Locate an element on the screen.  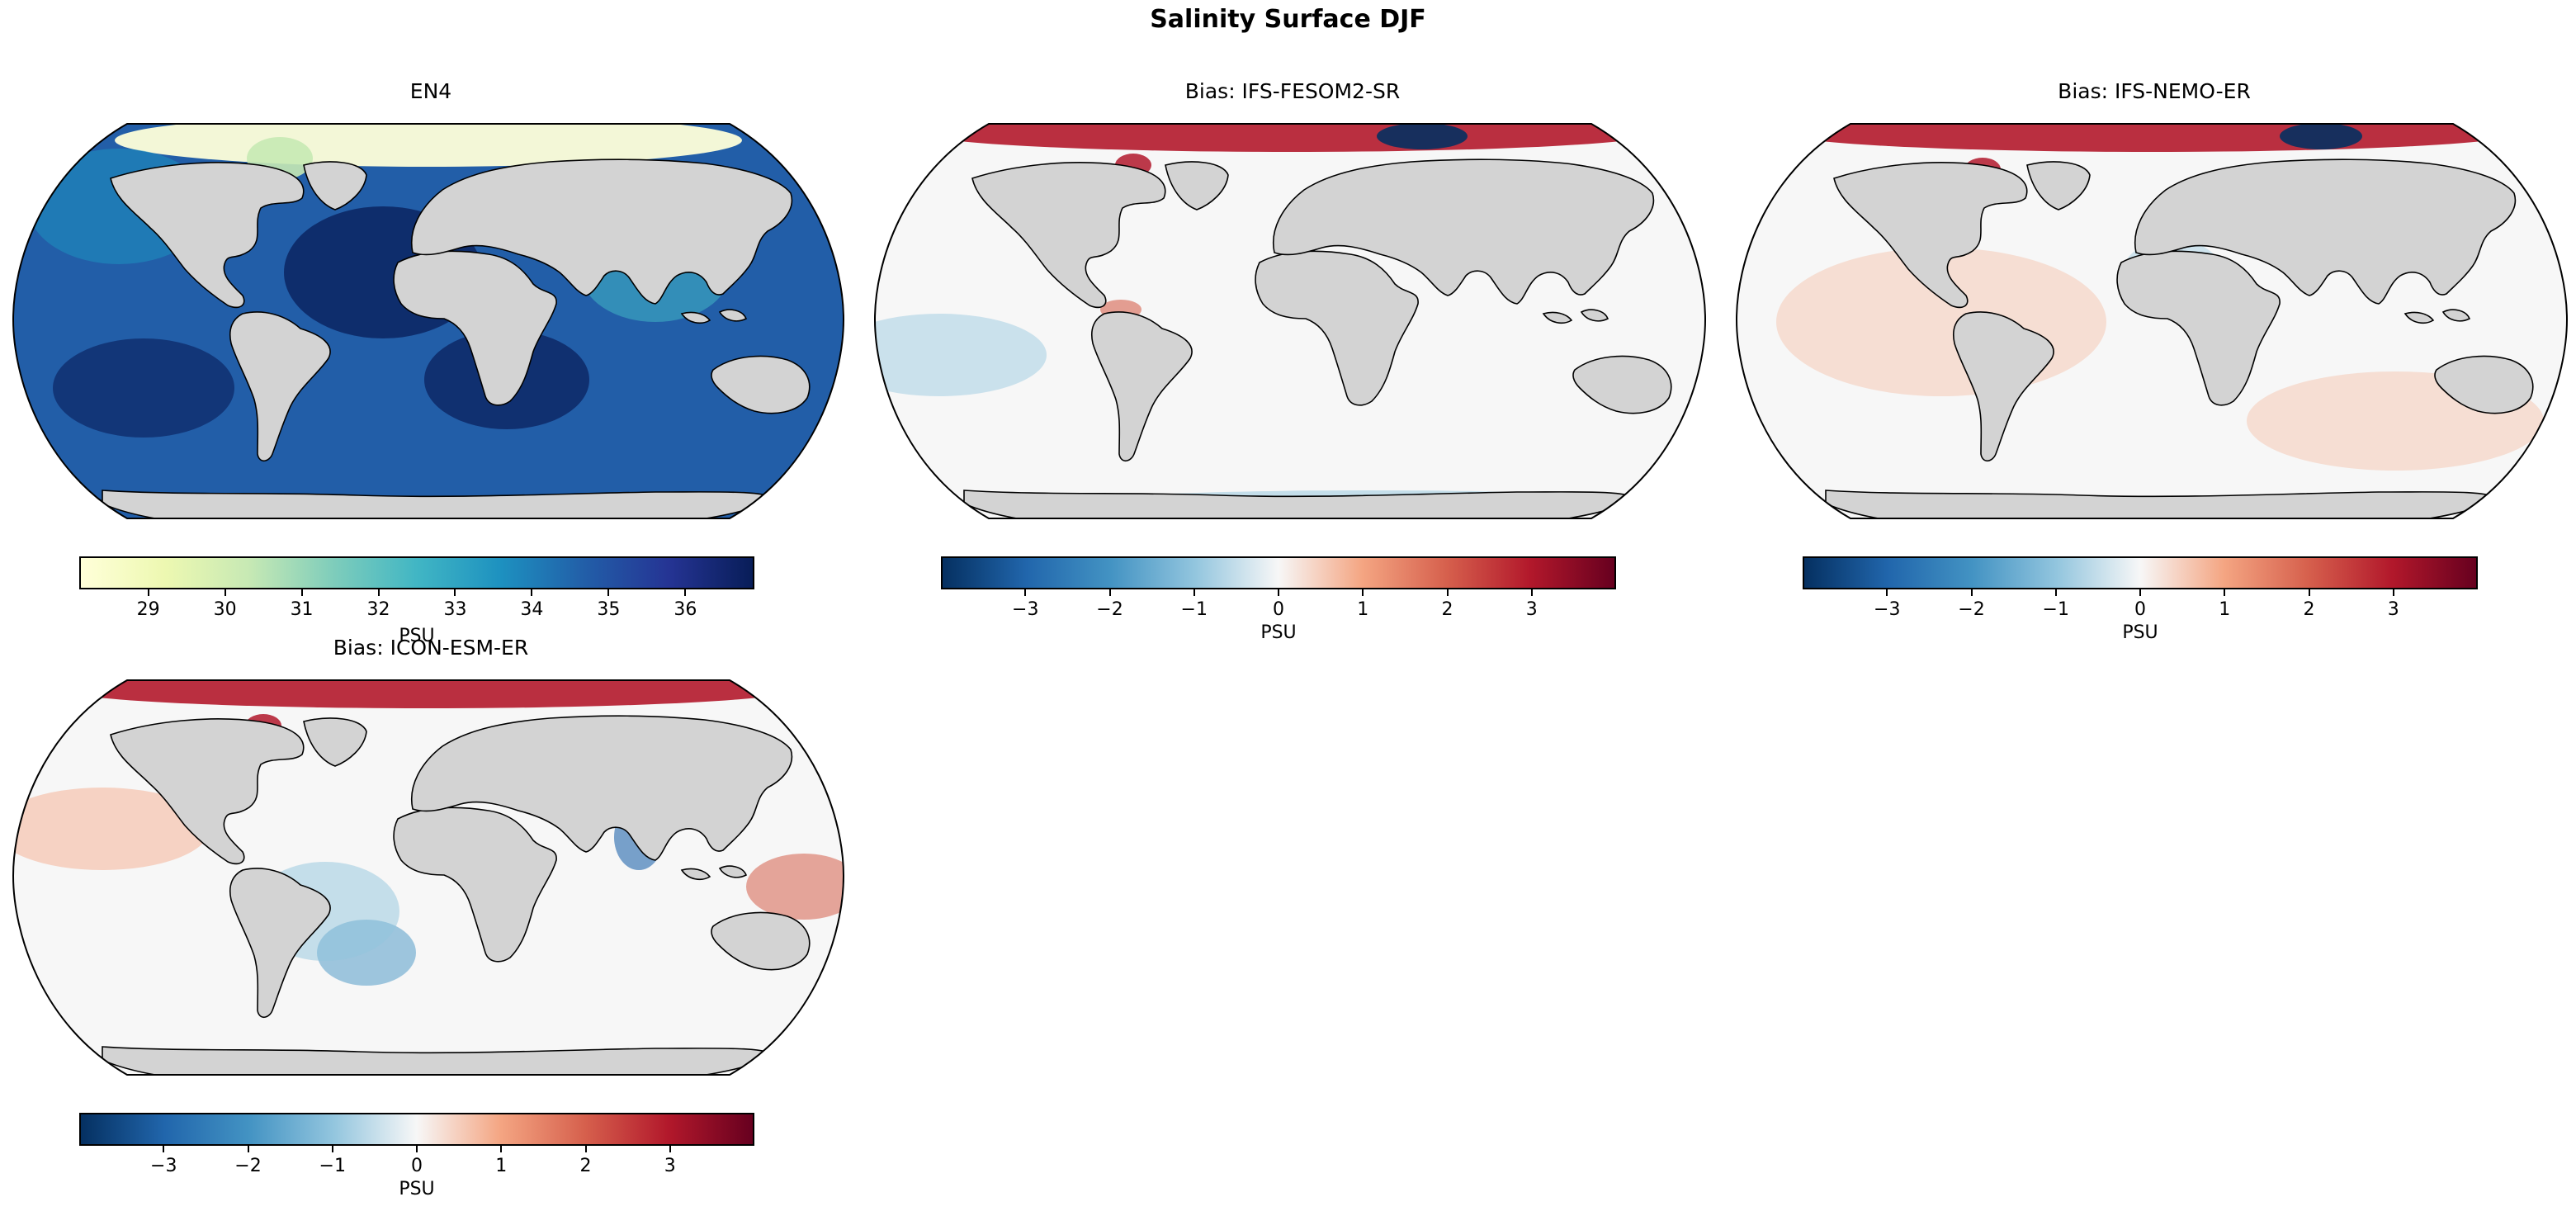
tick-label: 33 is located at coordinates (455, 609).